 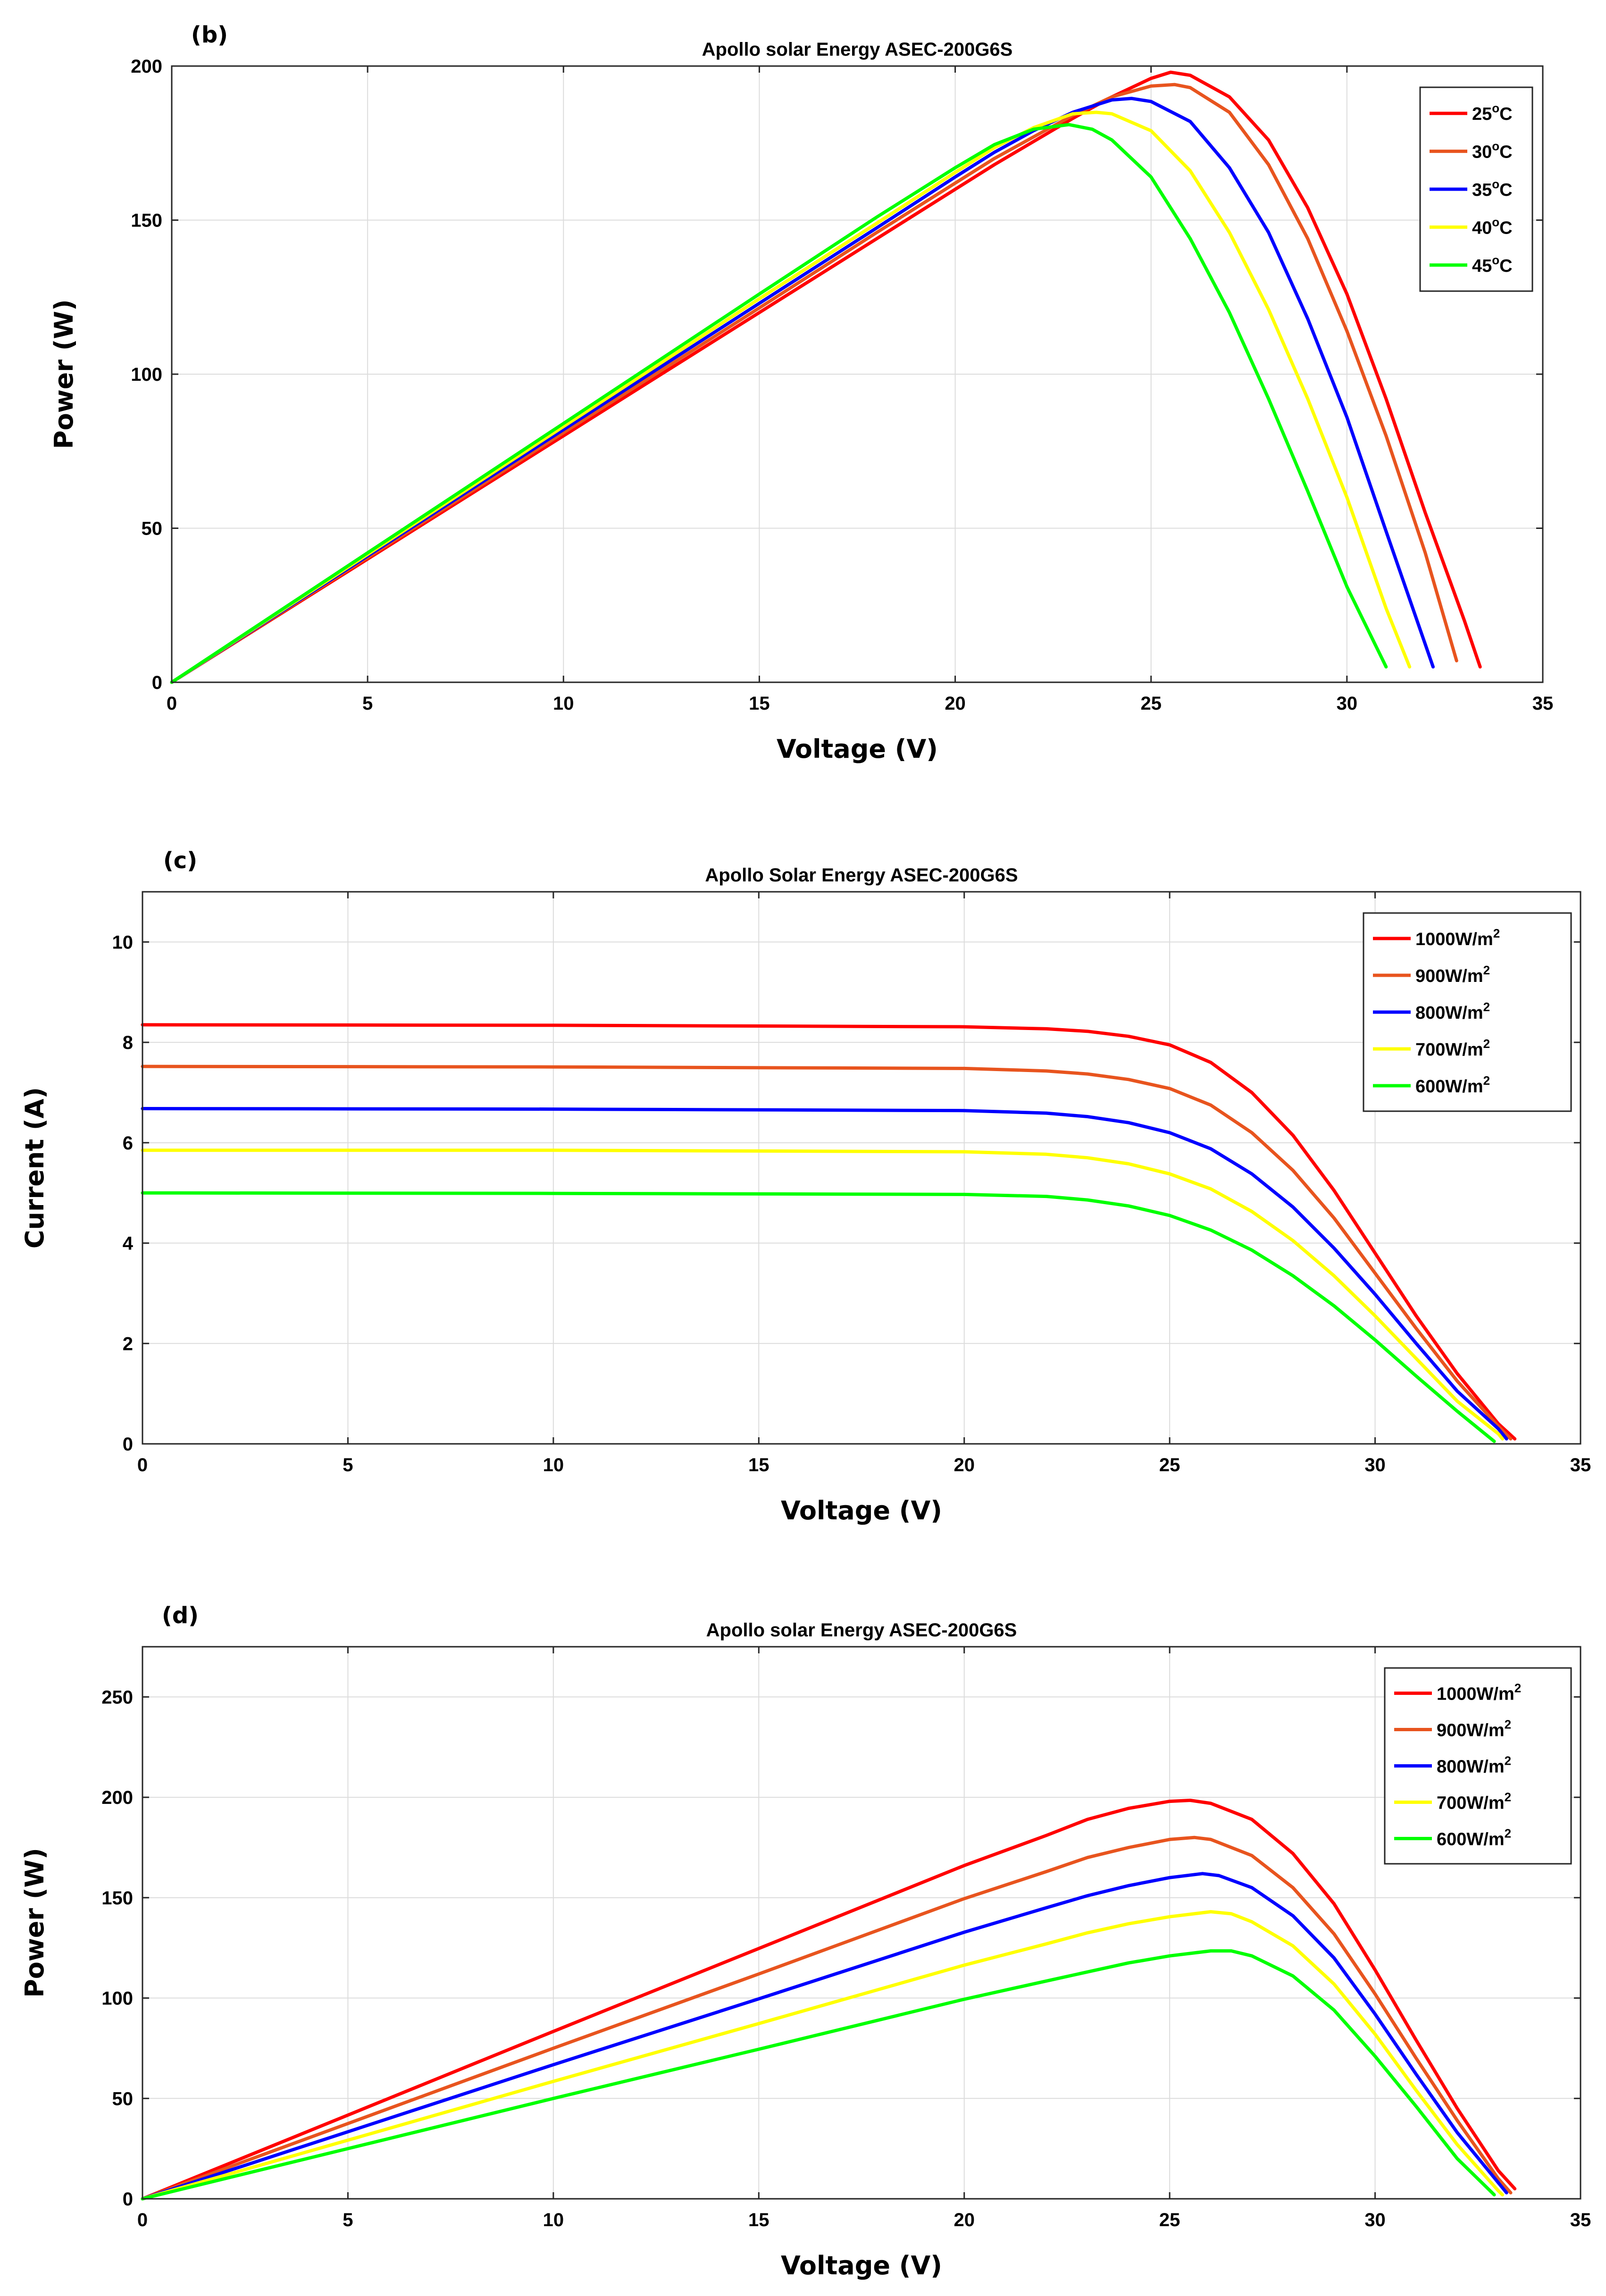 I want to click on y-tick-label: 4, so click(x=128, y=1243).